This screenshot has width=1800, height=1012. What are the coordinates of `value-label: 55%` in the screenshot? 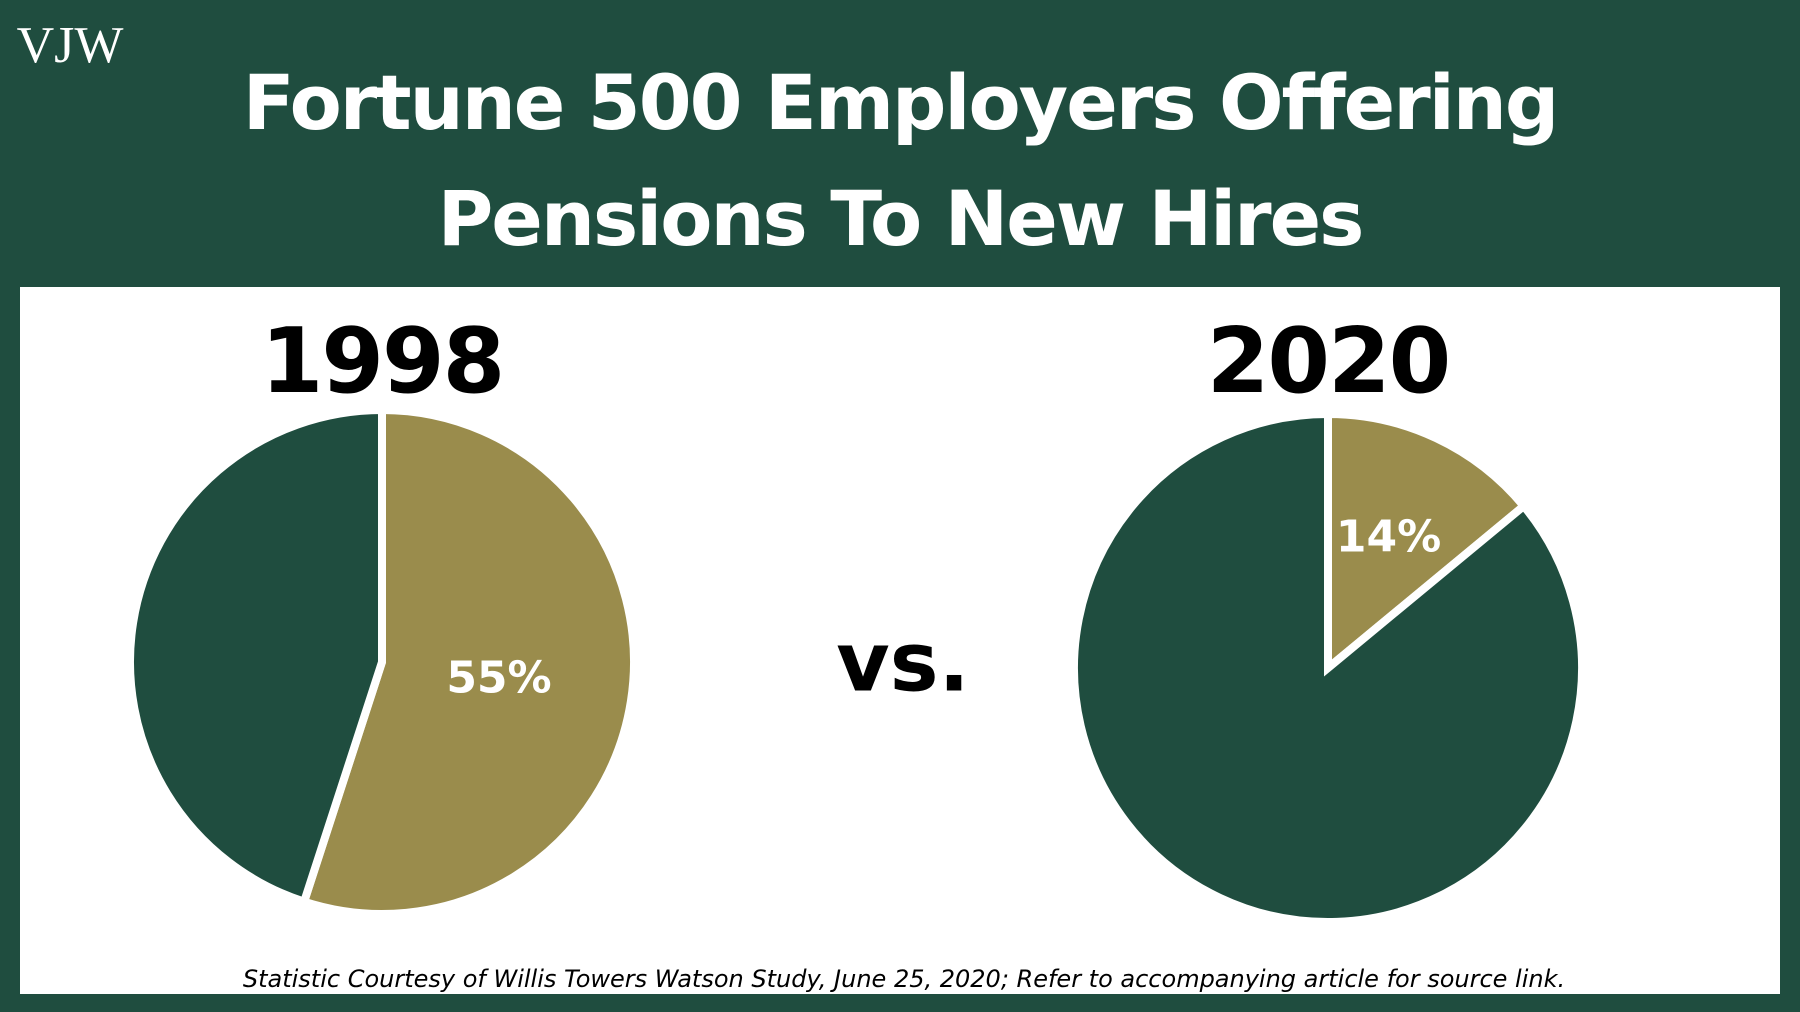 It's located at (498, 678).